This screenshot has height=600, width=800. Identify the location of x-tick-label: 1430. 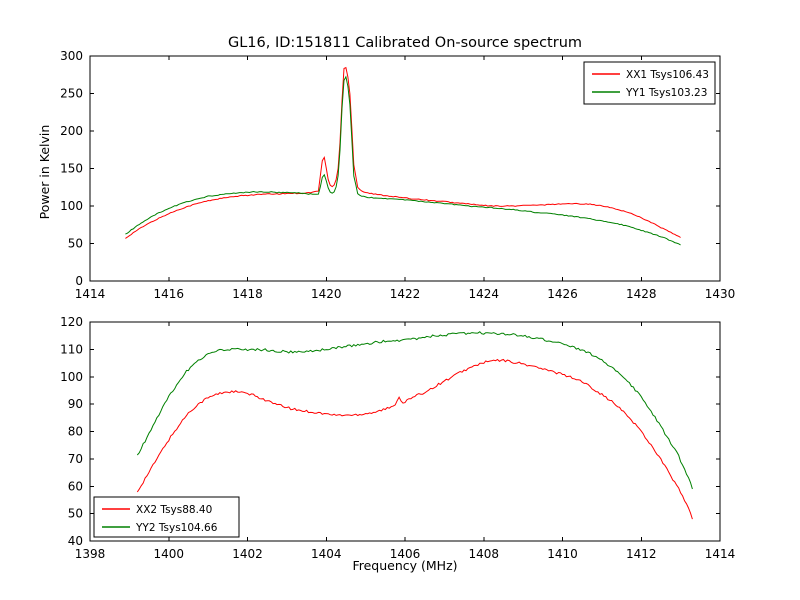
(720, 294).